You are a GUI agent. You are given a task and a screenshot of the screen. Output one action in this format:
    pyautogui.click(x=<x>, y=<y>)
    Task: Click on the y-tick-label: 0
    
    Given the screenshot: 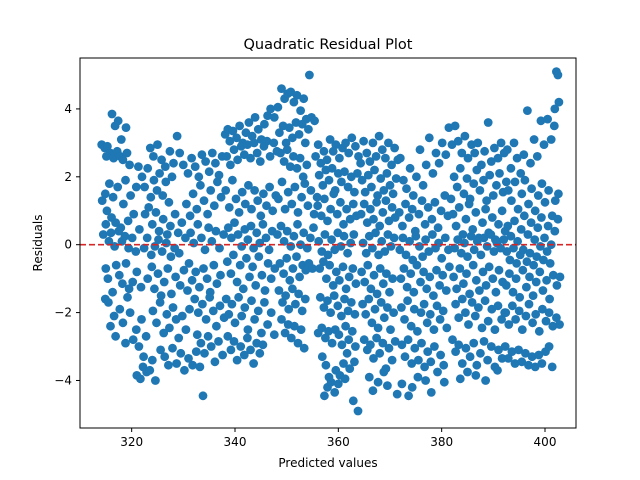 What is the action you would take?
    pyautogui.click(x=68, y=245)
    